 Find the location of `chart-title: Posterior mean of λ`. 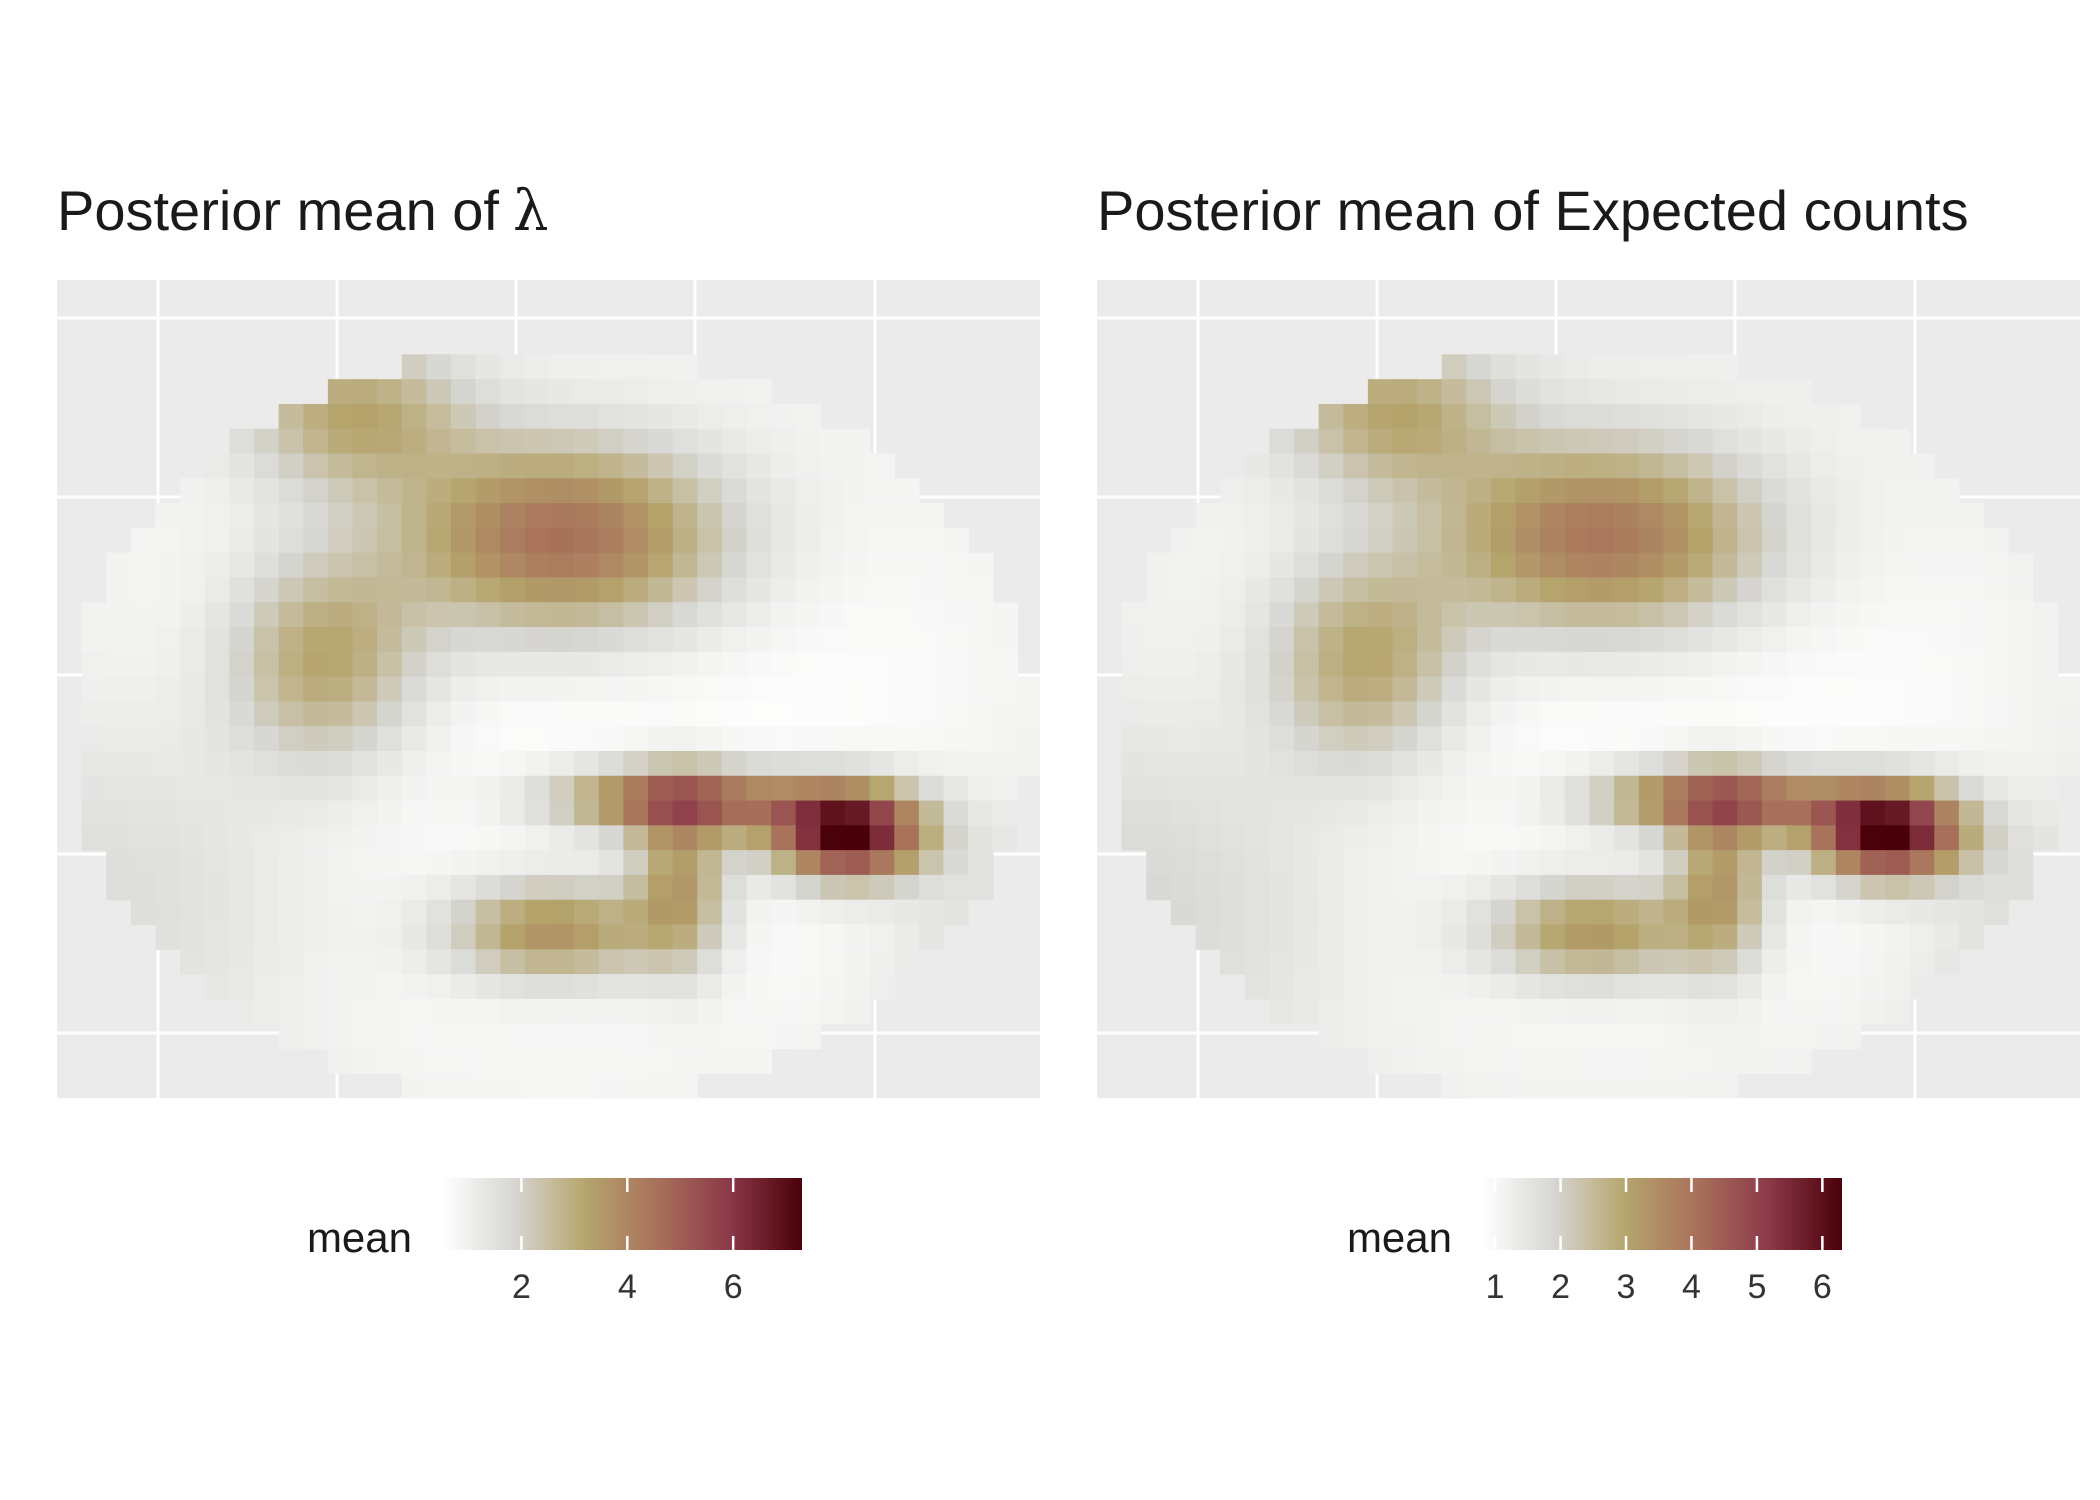

chart-title: Posterior mean of λ is located at coordinates (302, 211).